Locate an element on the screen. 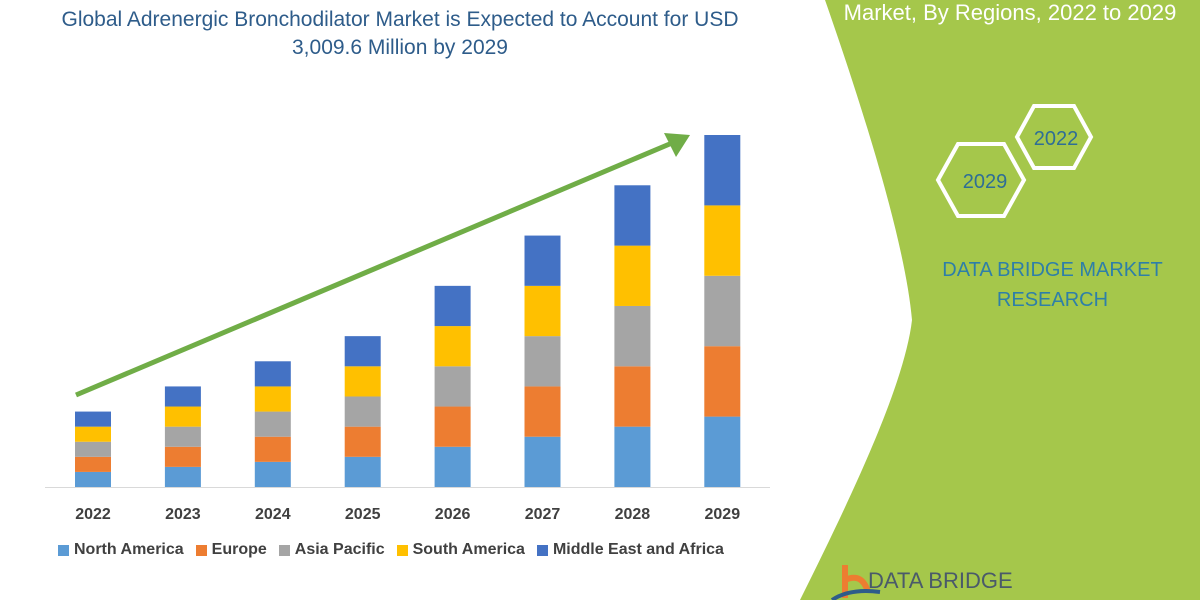 Image resolution: width=1200 pixels, height=600 pixels. trend-arrow-head-icon is located at coordinates (677, 145).